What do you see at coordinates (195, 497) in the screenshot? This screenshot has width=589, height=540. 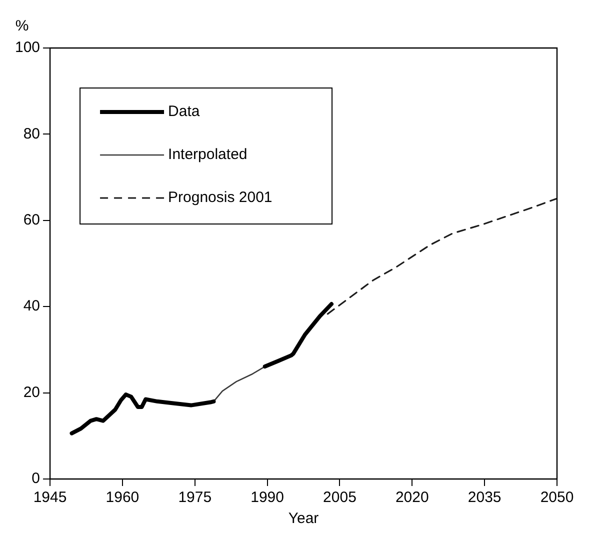 I see `x-tick-label: 1975` at bounding box center [195, 497].